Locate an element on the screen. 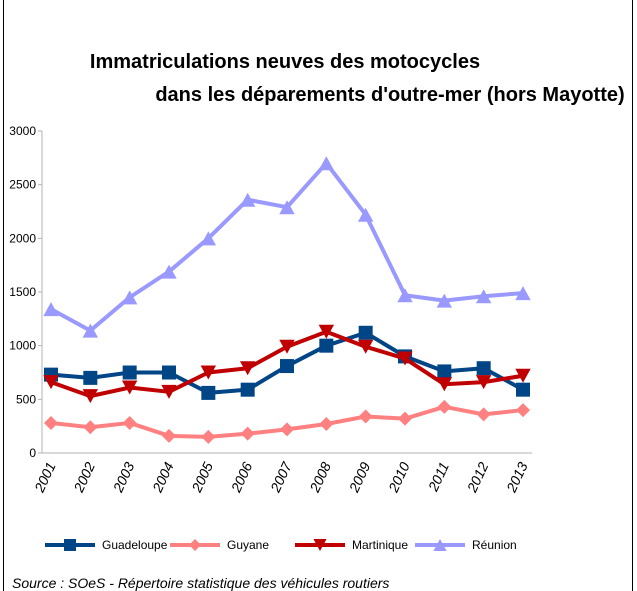 This screenshot has width=637, height=591. legend-label: Guyane is located at coordinates (248, 545).